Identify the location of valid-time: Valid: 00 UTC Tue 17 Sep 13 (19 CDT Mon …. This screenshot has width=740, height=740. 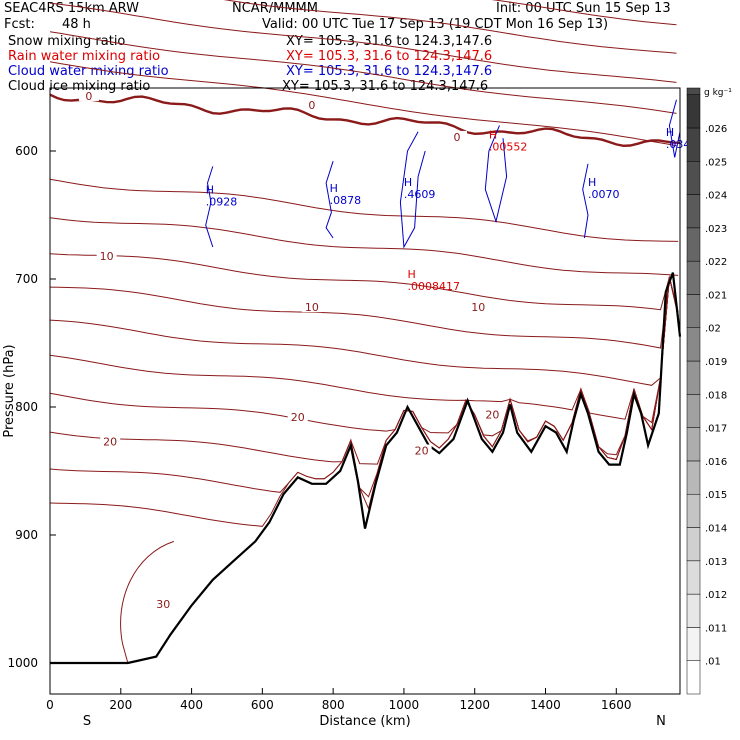
(435, 24).